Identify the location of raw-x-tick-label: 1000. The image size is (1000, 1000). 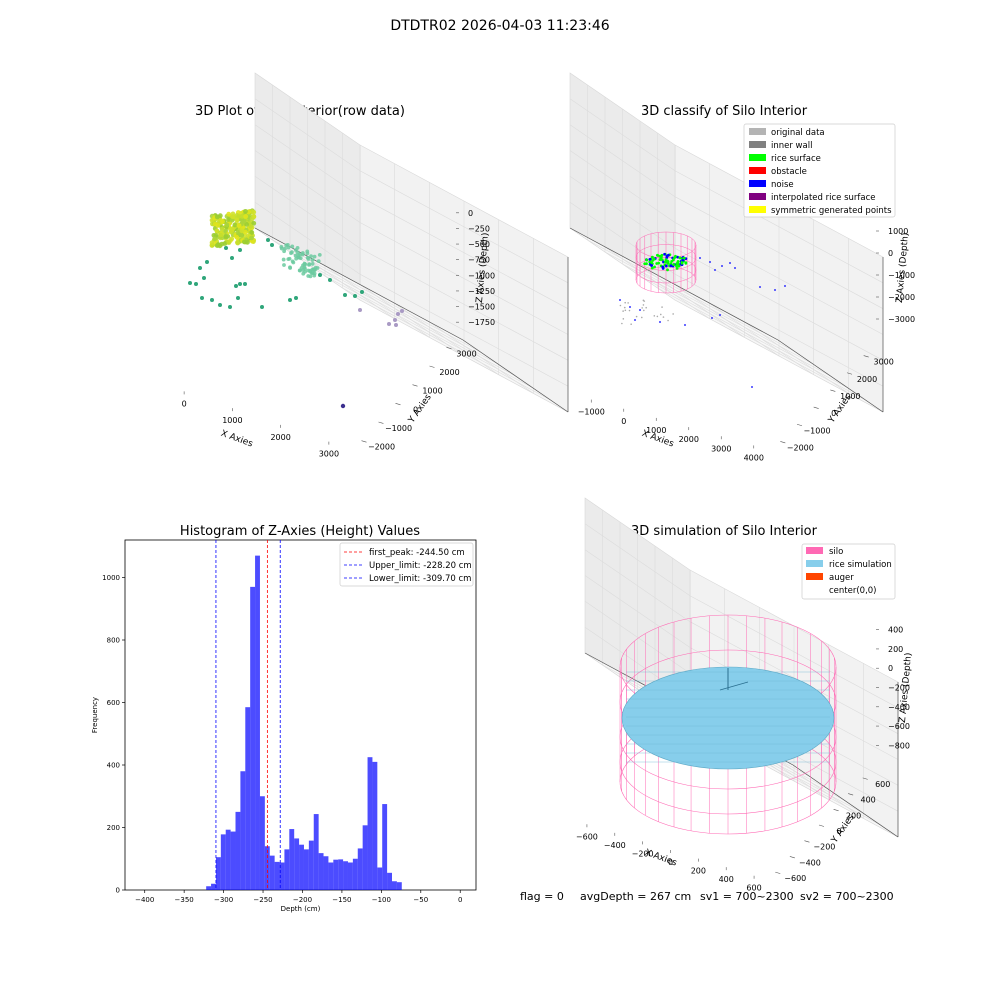
(232, 420).